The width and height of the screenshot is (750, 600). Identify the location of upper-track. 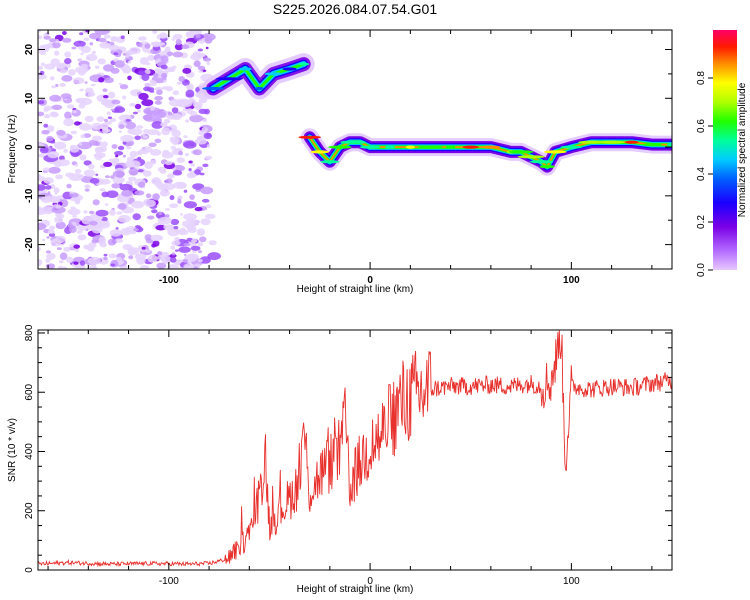
(258, 76).